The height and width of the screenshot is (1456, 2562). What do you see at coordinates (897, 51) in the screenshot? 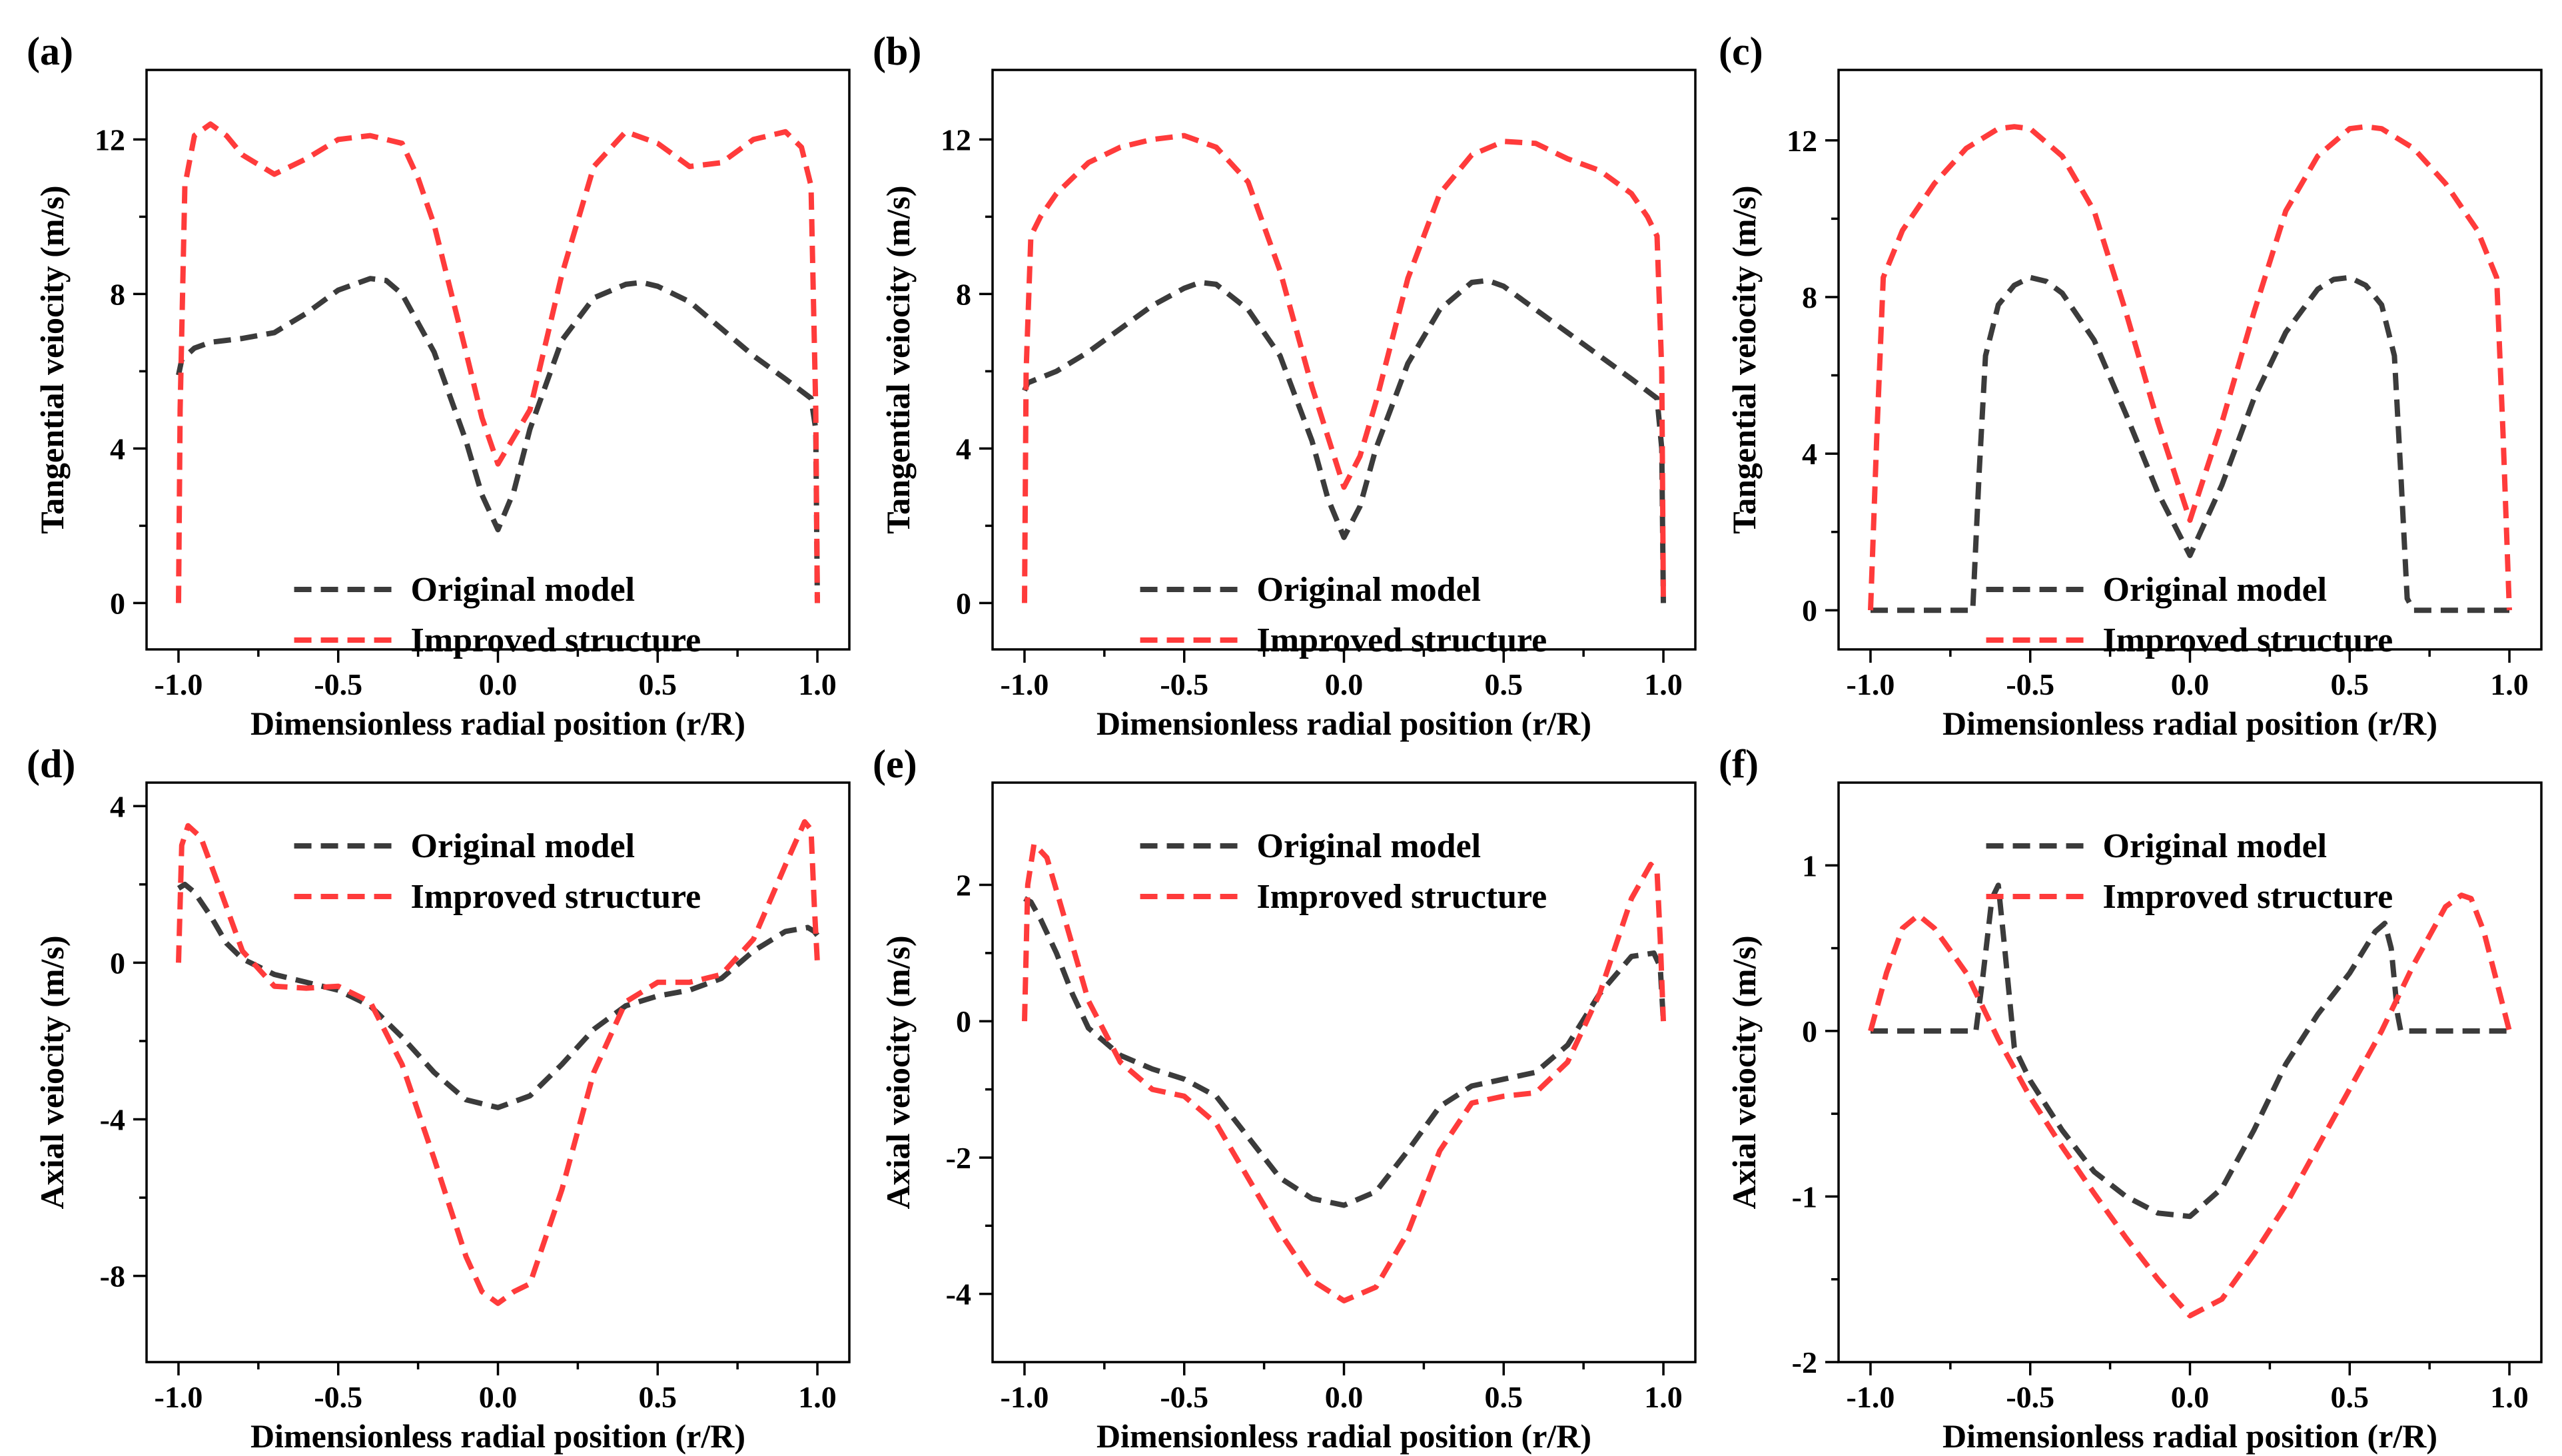
I see `panel-label: (b)` at bounding box center [897, 51].